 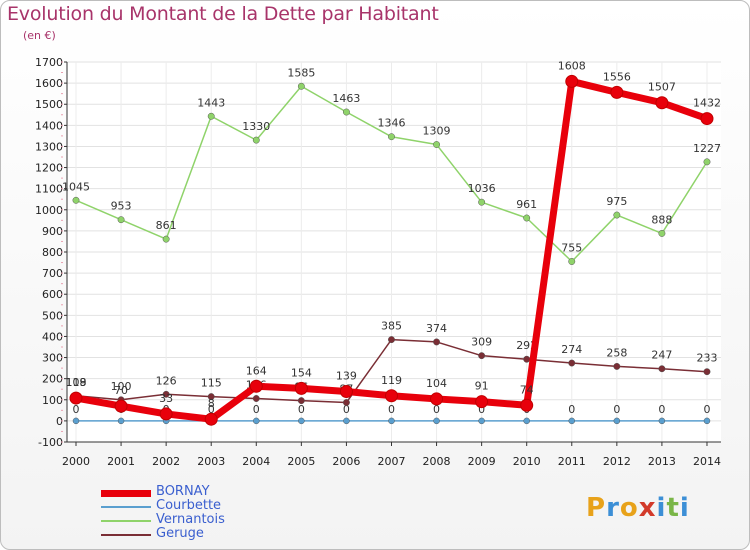 I want to click on y-tick-label: 1400, so click(x=49, y=125).